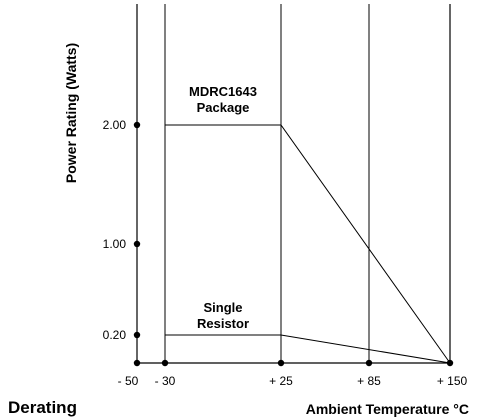 Image resolution: width=483 pixels, height=419 pixels. I want to click on series-annotation-single-resistor: Resistor, so click(223, 323).